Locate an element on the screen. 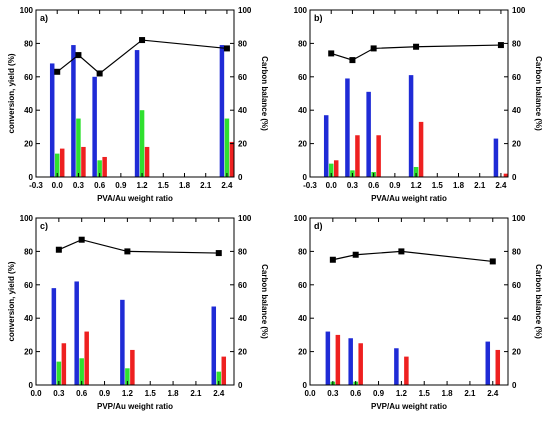  y-axis-label: conversion, yield (%) is located at coordinates (11, 93).